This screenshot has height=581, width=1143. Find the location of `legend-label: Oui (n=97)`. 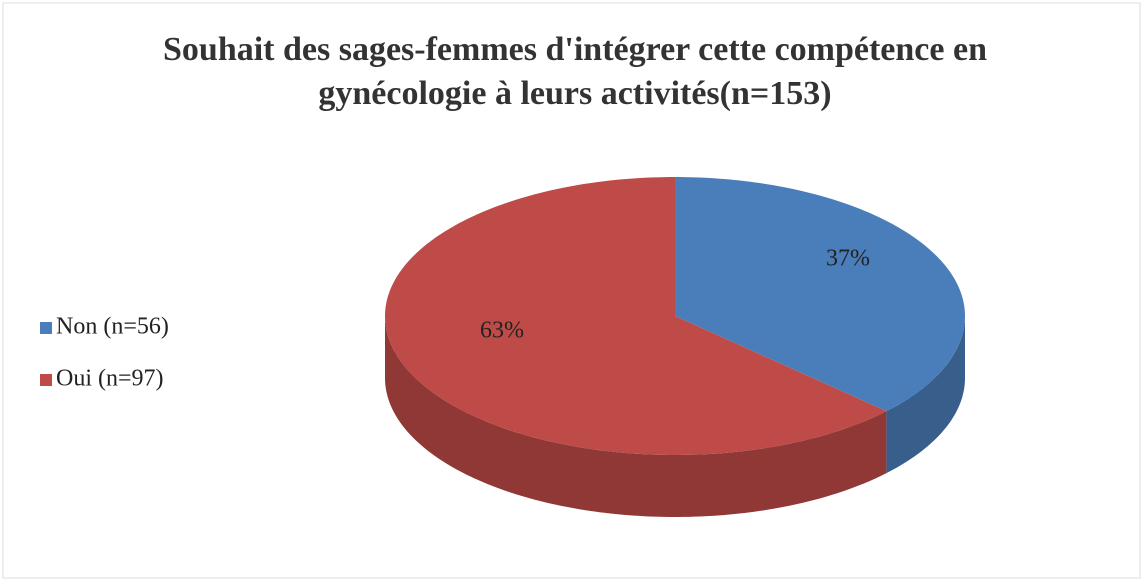

legend-label: Oui (n=97) is located at coordinates (110, 379).